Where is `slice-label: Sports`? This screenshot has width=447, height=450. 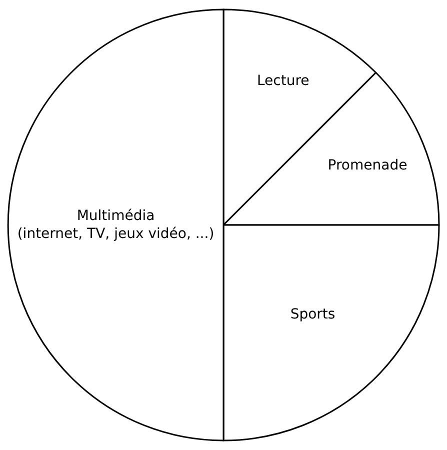 slice-label: Sports is located at coordinates (313, 314).